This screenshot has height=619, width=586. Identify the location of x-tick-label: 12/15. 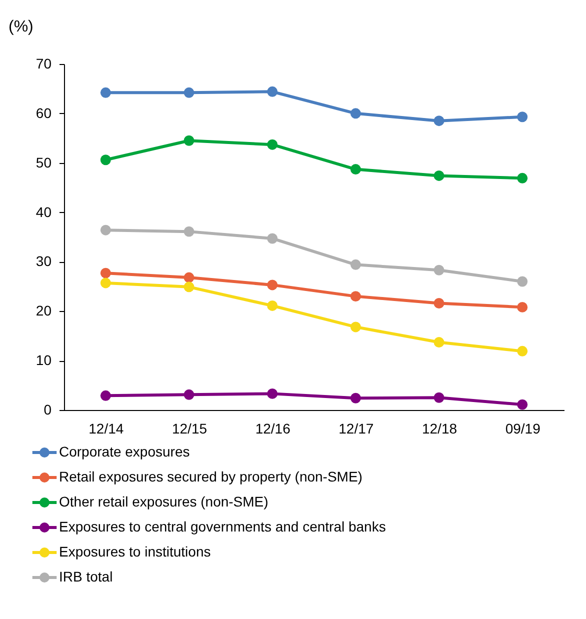
(190, 428).